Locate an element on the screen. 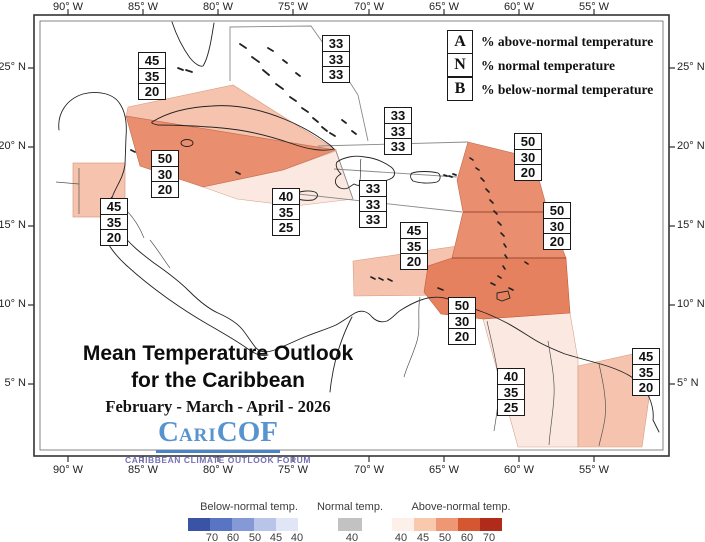 The image size is (705, 542). legend-key-A: A is located at coordinates (460, 42).